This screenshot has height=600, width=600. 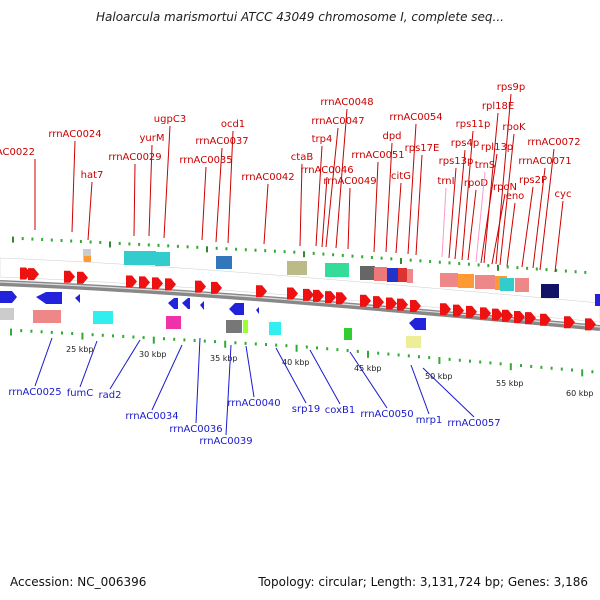 I want to click on gene-label-rrnAC0051: rrnAC0051, so click(x=377, y=155).